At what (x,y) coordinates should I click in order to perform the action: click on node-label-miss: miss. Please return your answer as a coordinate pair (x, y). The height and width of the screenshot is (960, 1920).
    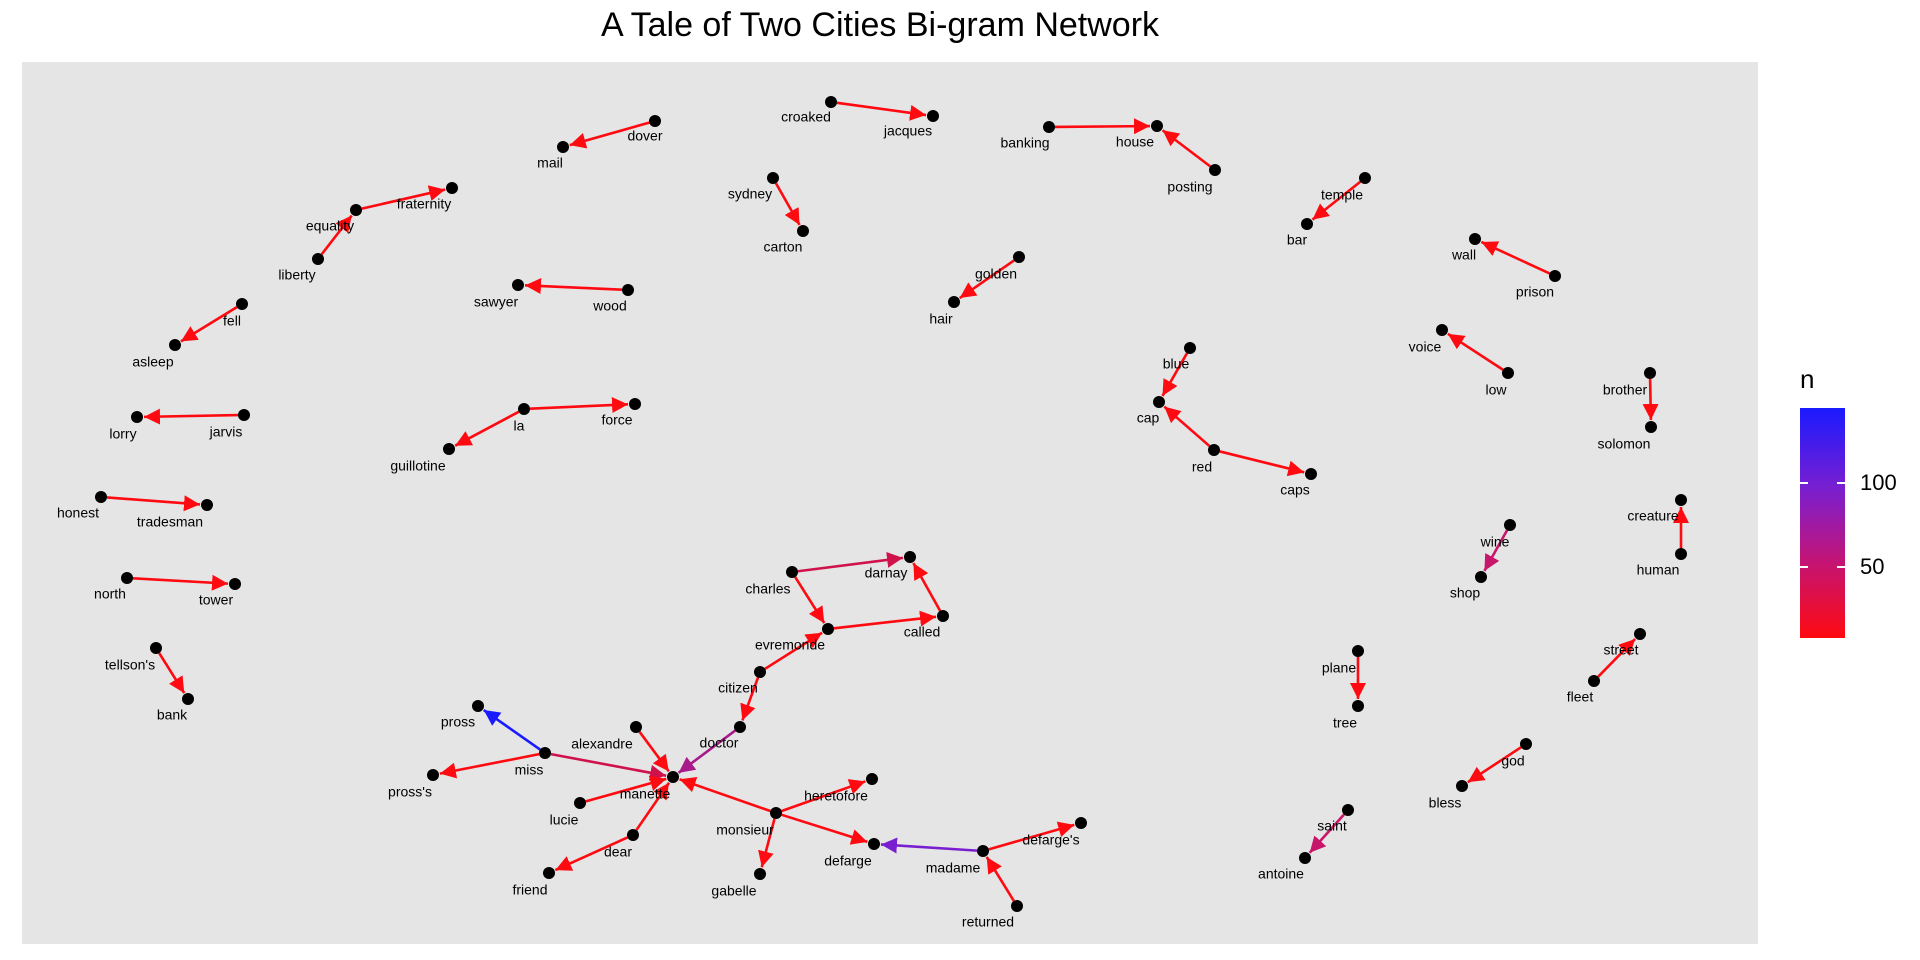
    Looking at the image, I should click on (529, 770).